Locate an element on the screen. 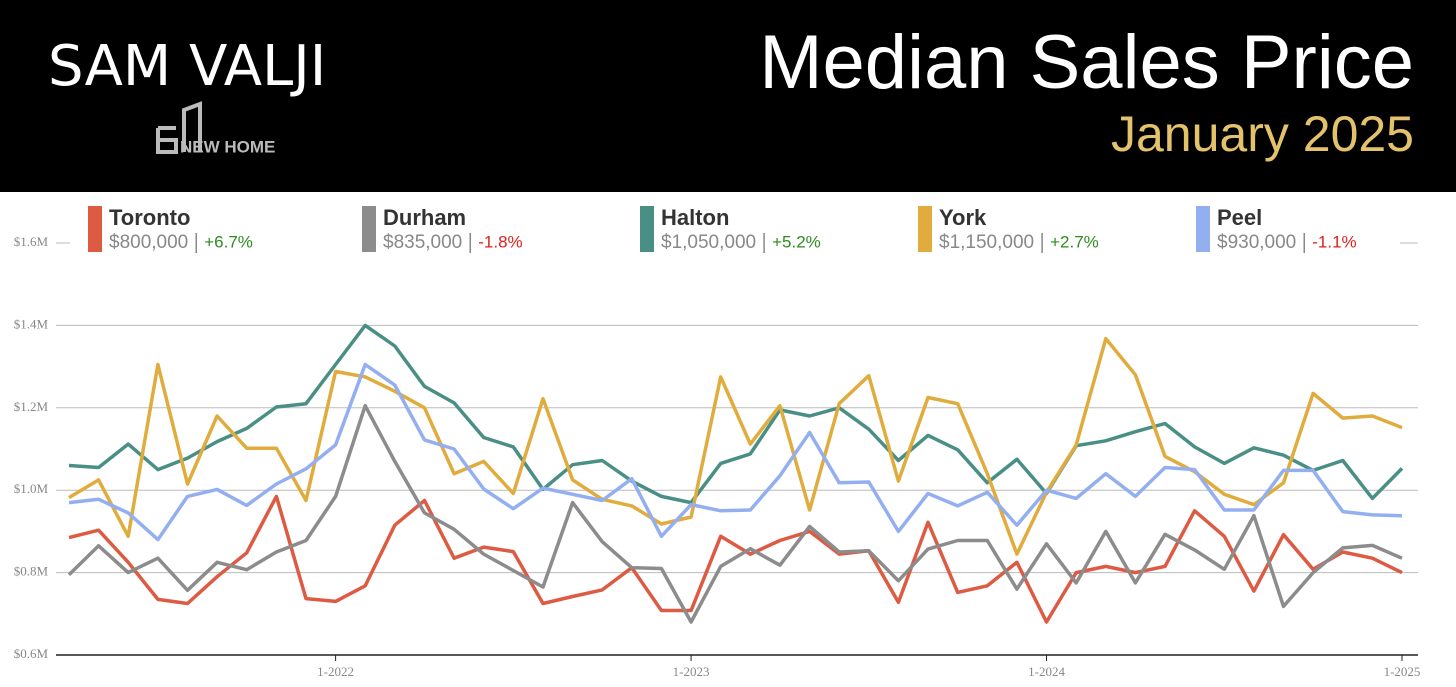 The height and width of the screenshot is (687, 1456). legend-item: York$1,150,000 +2.7% is located at coordinates (1008, 229).